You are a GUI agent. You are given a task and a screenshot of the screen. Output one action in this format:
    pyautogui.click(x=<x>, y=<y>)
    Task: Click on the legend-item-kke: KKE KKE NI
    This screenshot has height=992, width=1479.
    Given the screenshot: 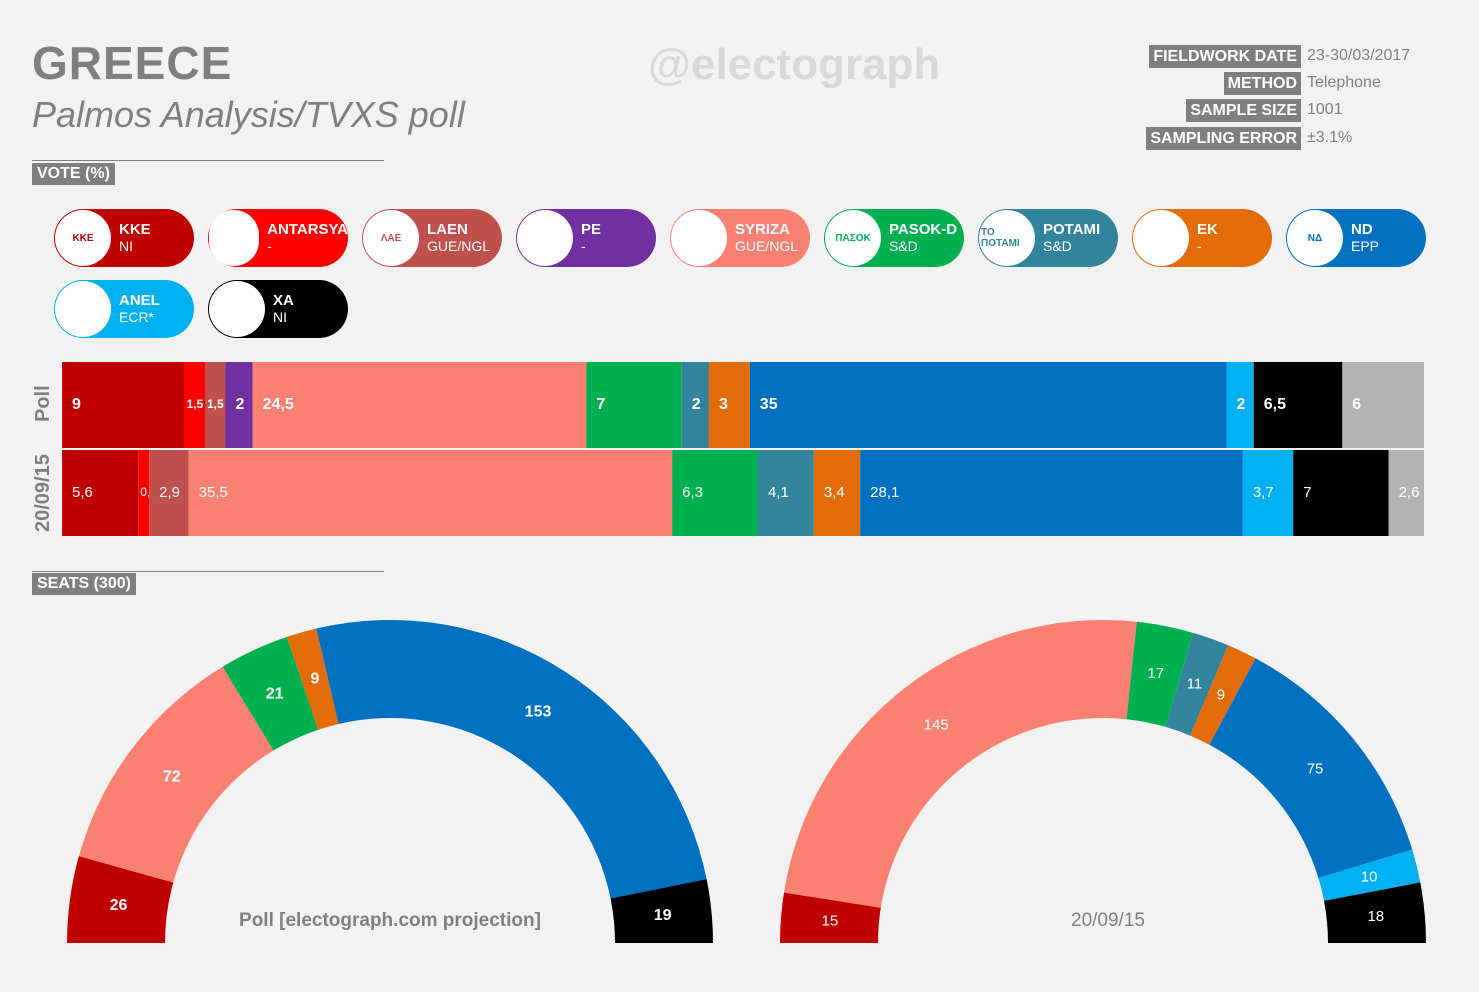 What is the action you would take?
    pyautogui.click(x=124, y=238)
    